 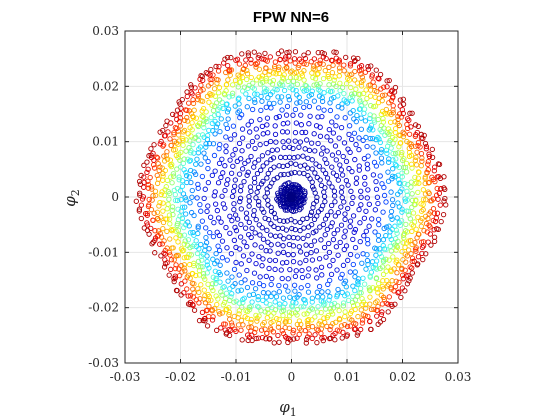 I want to click on x-axis-label: φ1, so click(x=288, y=408).